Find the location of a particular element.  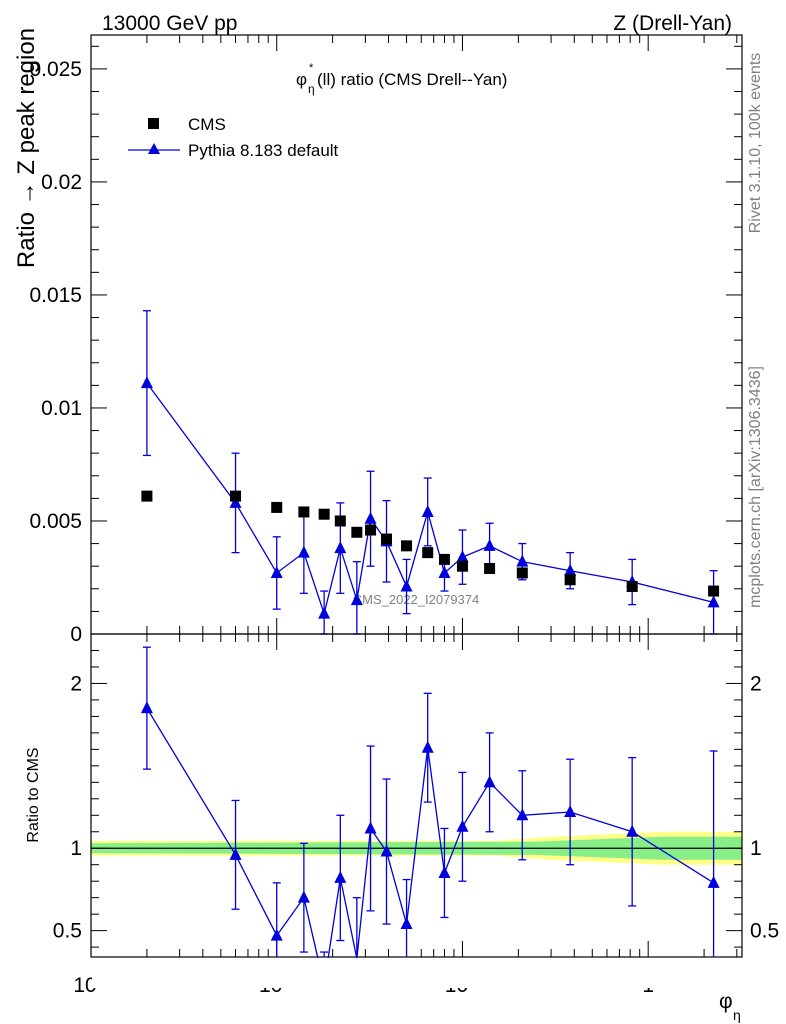

x-label-sub: η is located at coordinates (737, 1015).